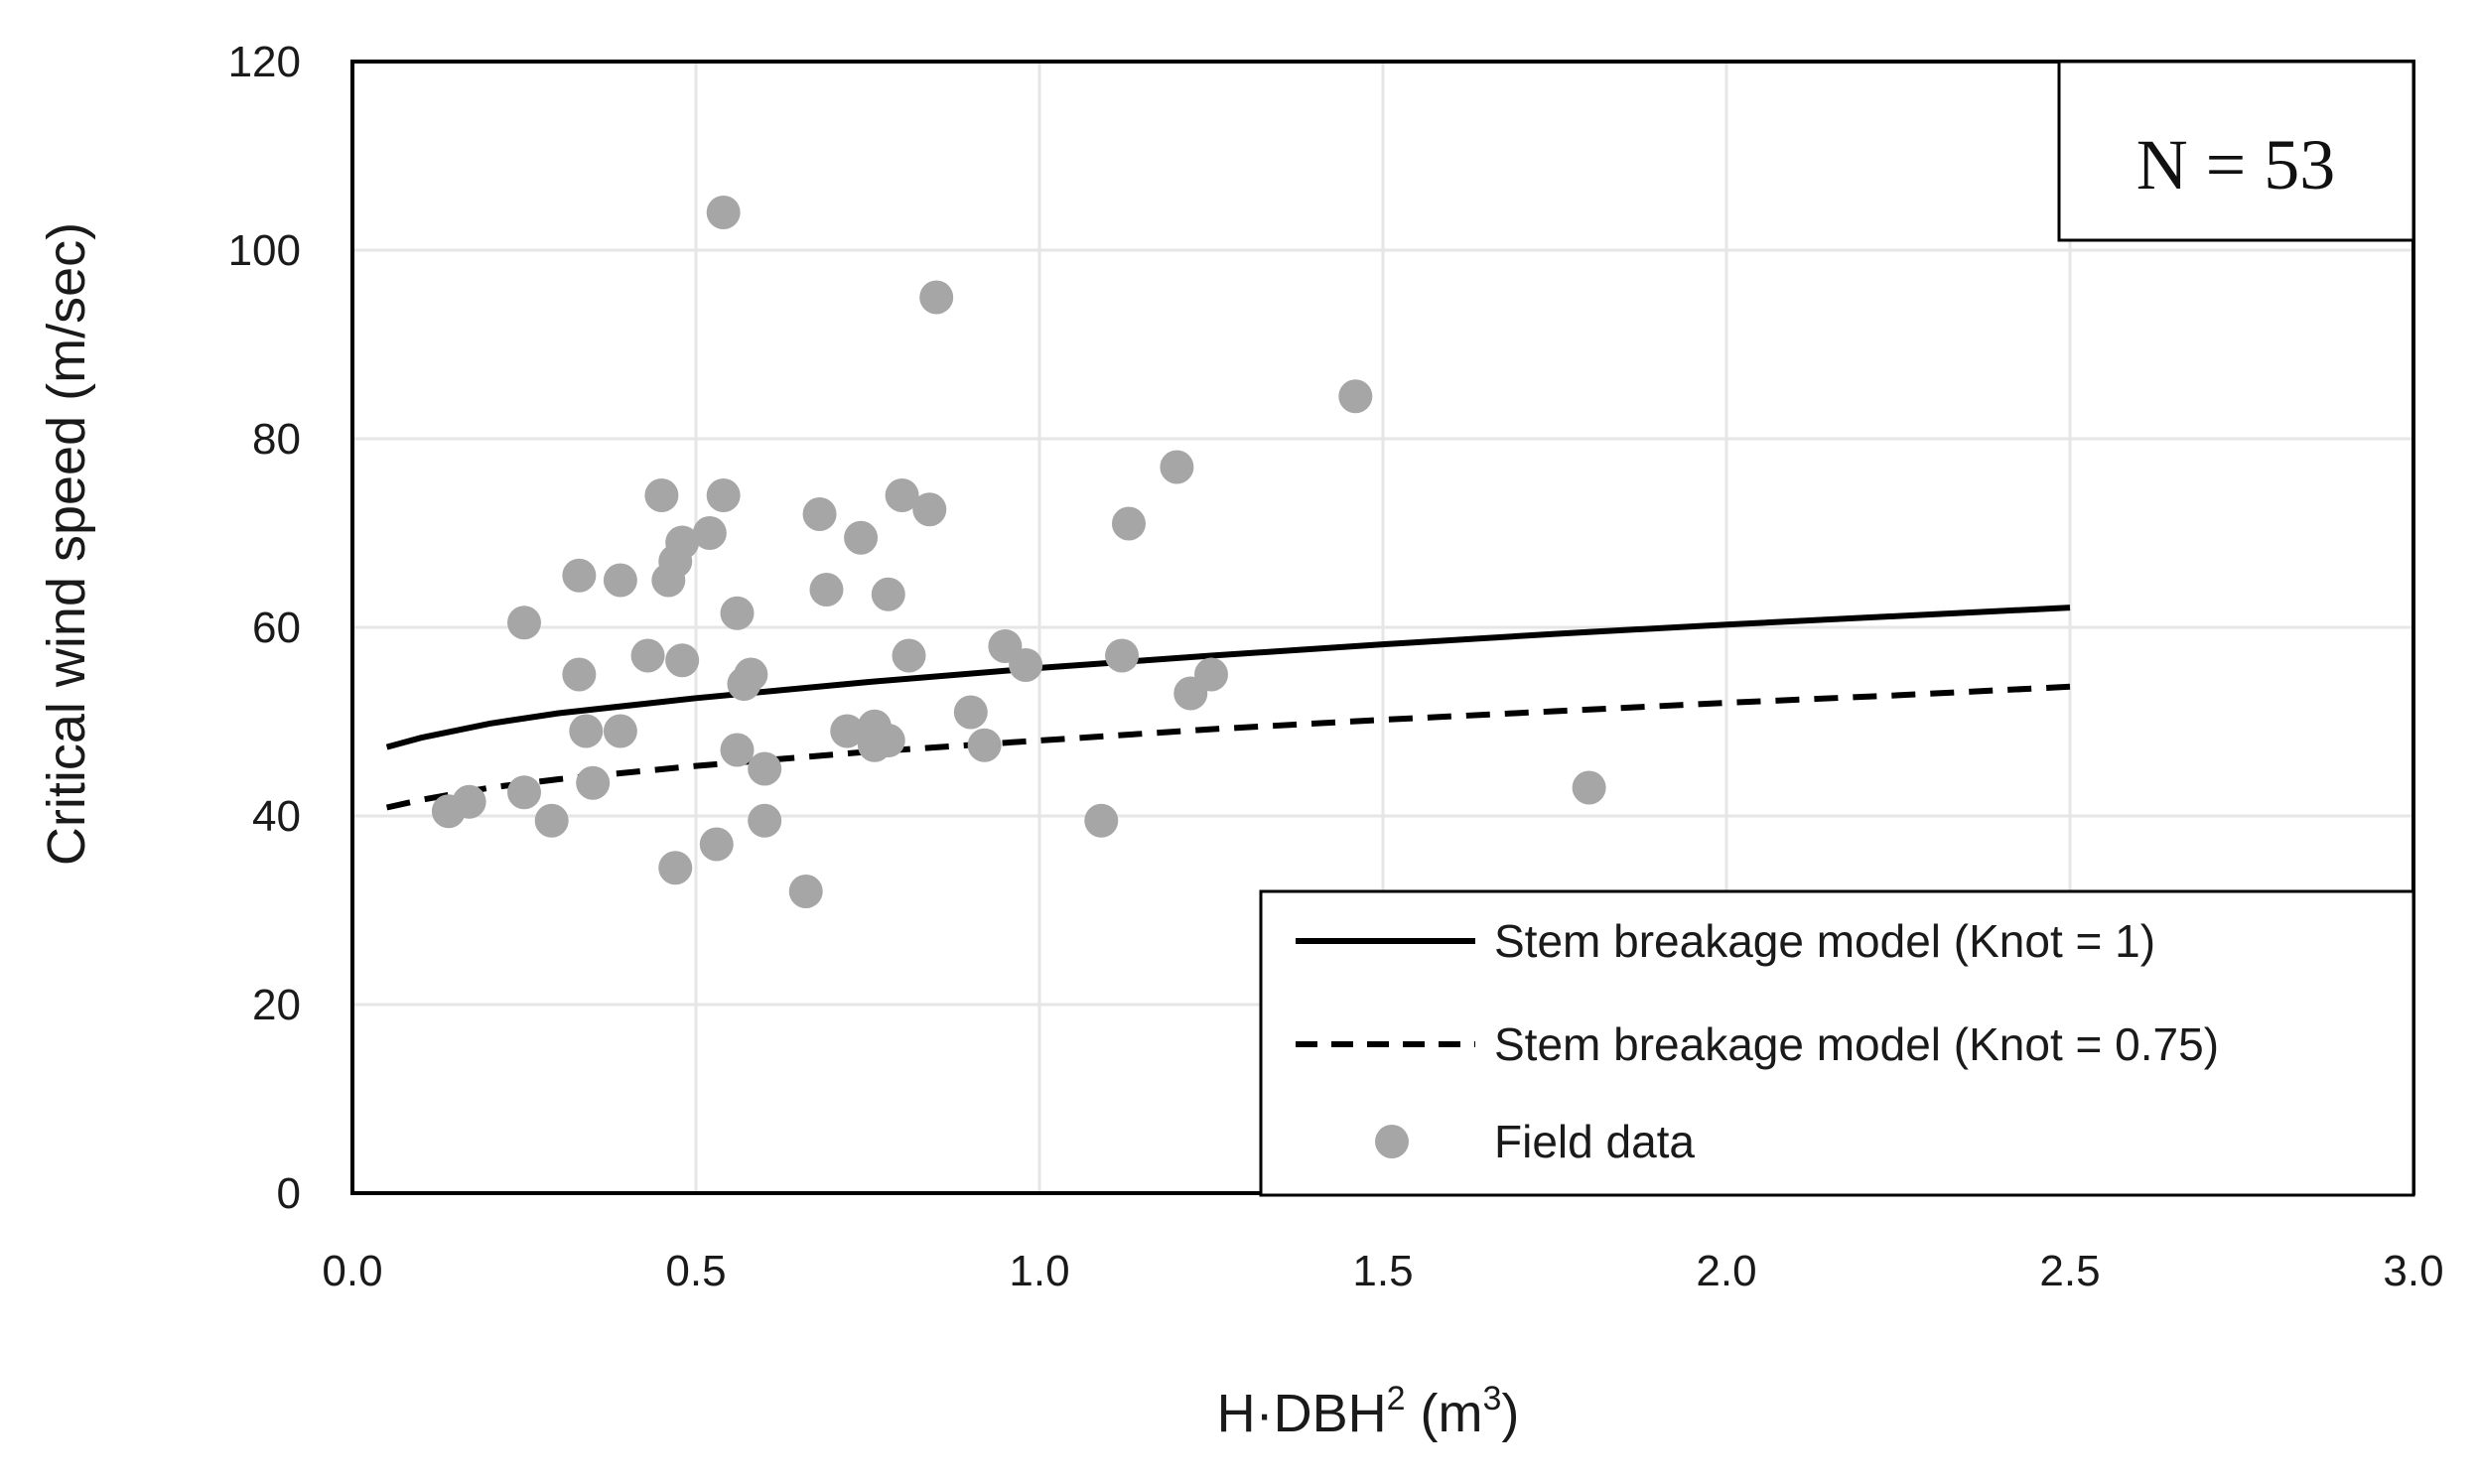 Image resolution: width=2479 pixels, height=1484 pixels. What do you see at coordinates (695, 1271) in the screenshot?
I see `x-tick-label: 0.5` at bounding box center [695, 1271].